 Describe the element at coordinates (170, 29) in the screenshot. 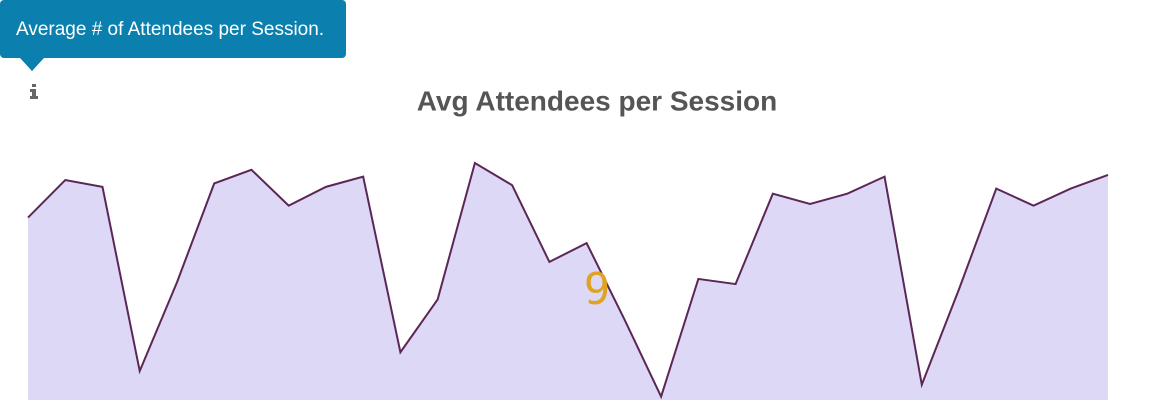

I see `tooltip-text: Average # of Attendees per Session.` at that location.